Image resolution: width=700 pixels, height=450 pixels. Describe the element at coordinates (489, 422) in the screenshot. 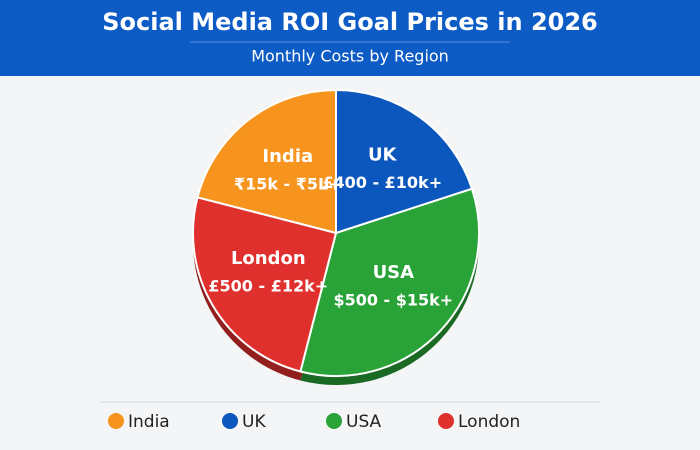

I see `legend-label: London` at that location.